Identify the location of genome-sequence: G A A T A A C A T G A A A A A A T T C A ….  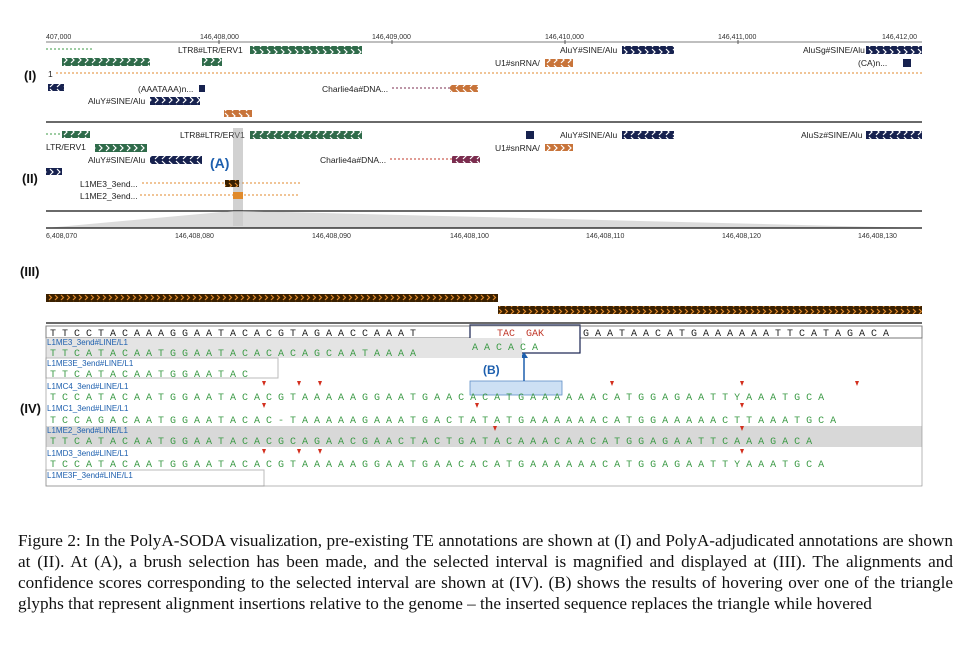
(736, 334).